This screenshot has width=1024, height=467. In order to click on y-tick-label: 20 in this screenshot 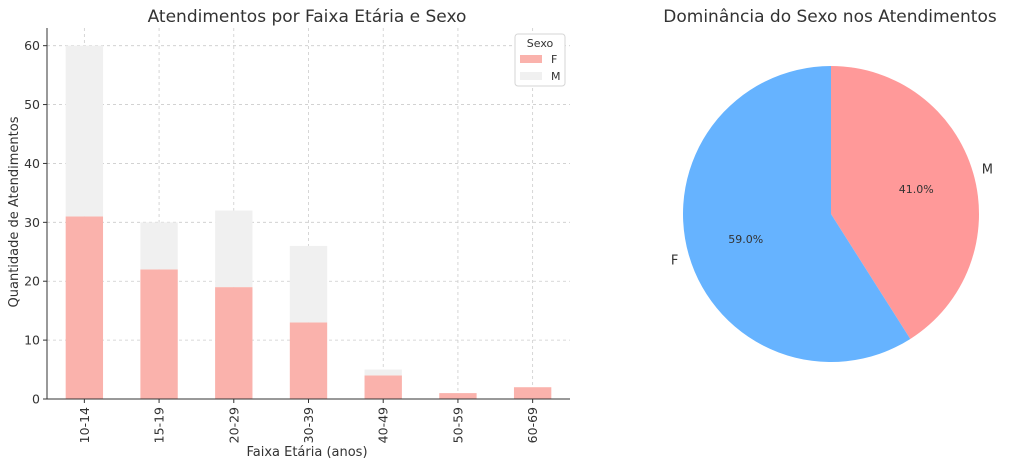, I will do `click(32, 281)`.